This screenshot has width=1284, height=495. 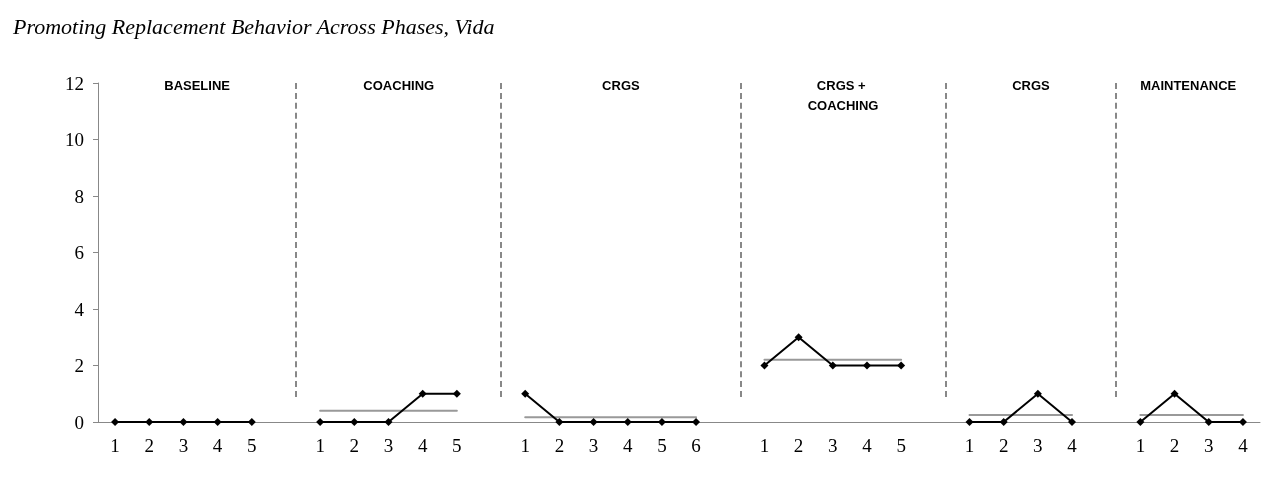 What do you see at coordinates (253, 26) in the screenshot?
I see `chart-title: Promoting Replacement Behavior Across Phases, Vida` at bounding box center [253, 26].